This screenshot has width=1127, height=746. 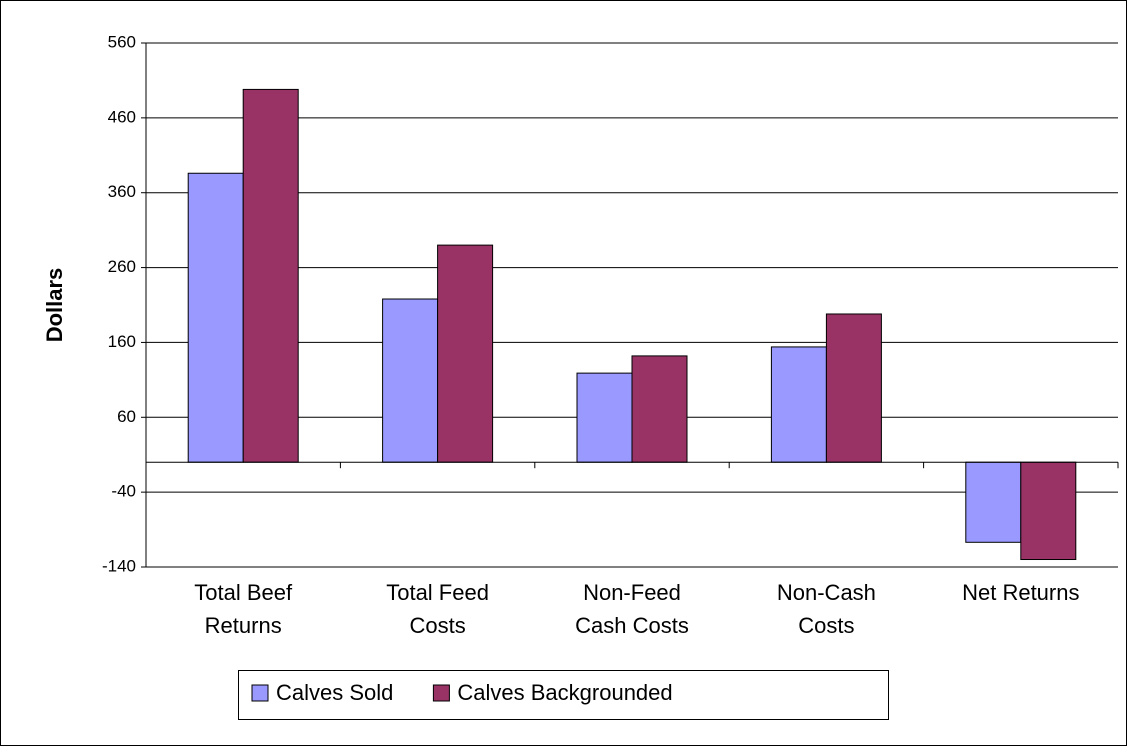 What do you see at coordinates (564, 692) in the screenshot?
I see `legend-label: Calves Backgrounded` at bounding box center [564, 692].